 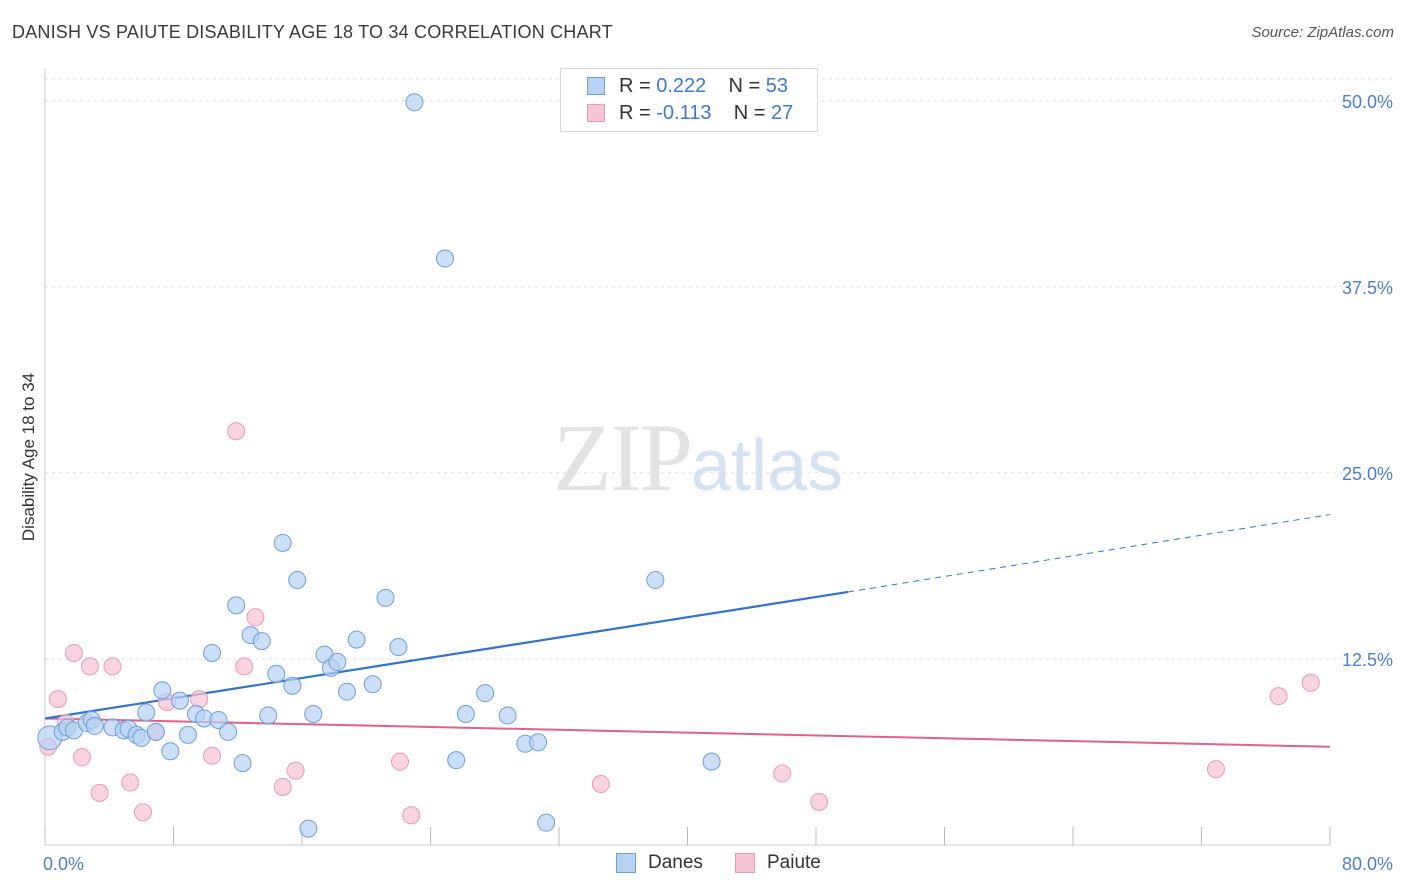 What do you see at coordinates (794, 862) in the screenshot?
I see `bottom-paiute-label: Paiute` at bounding box center [794, 862].